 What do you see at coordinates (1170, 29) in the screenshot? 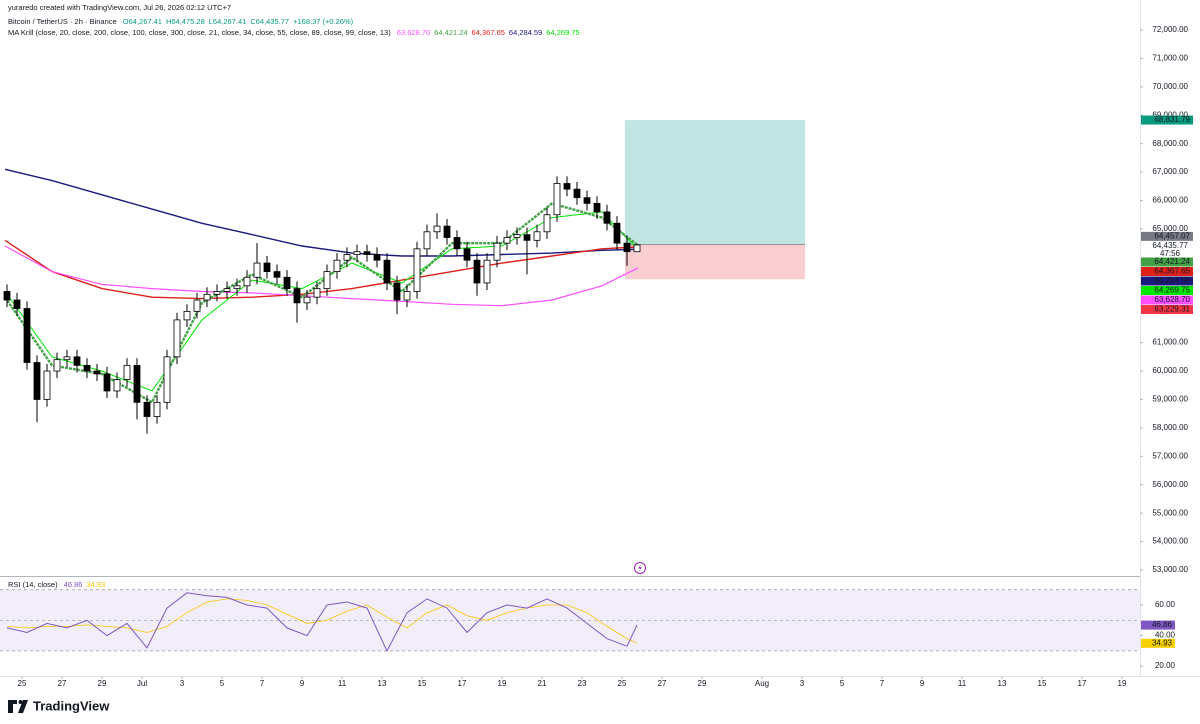
I see `y-tick-label: 72,000.00` at bounding box center [1170, 29].